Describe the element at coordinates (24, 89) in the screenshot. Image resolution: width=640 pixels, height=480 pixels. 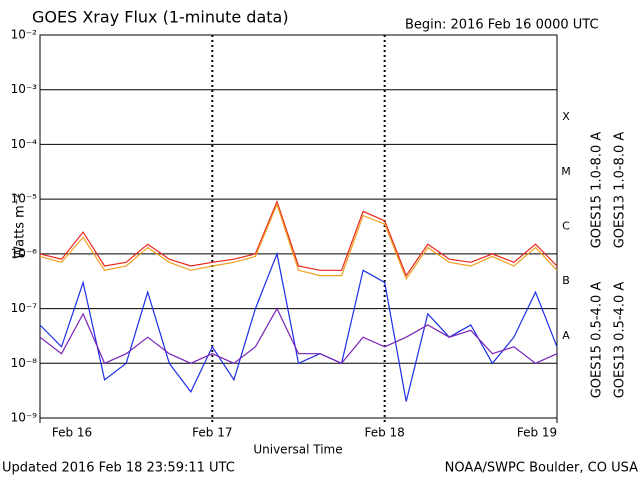
I see `y-tick-label: 10⁻³` at that location.